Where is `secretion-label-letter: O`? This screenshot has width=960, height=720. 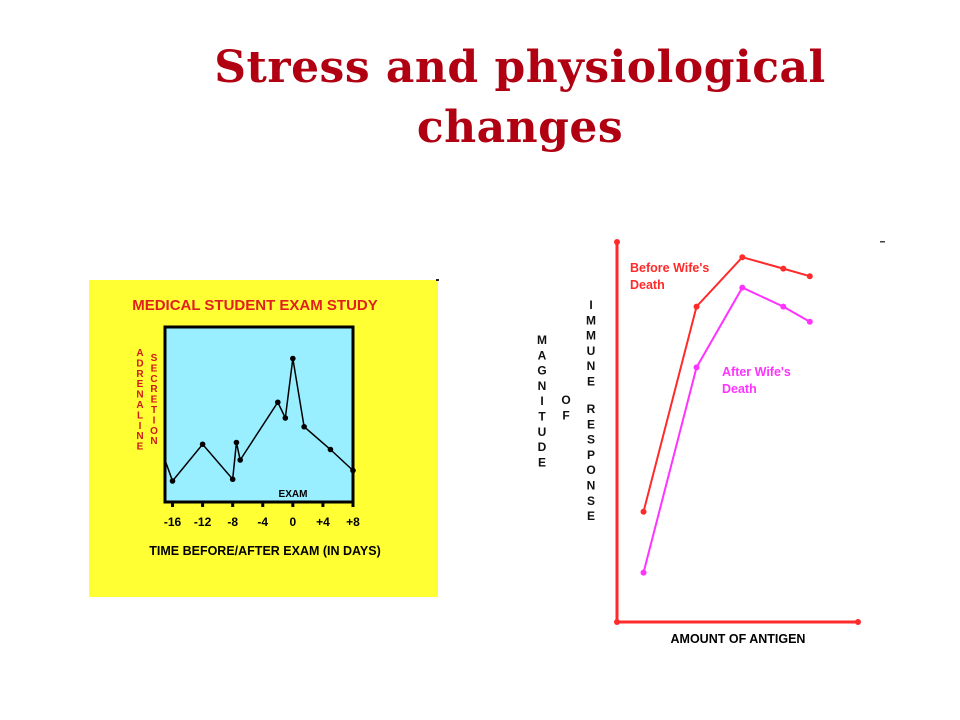 secretion-label-letter: O is located at coordinates (154, 431).